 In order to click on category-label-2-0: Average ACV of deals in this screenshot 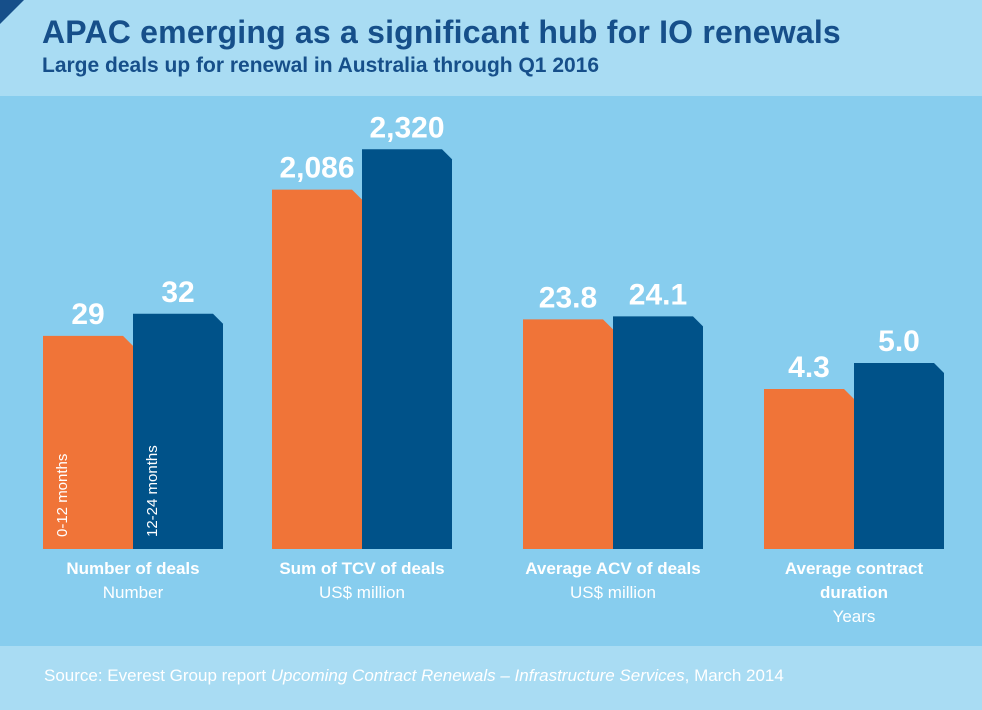, I will do `click(612, 568)`.